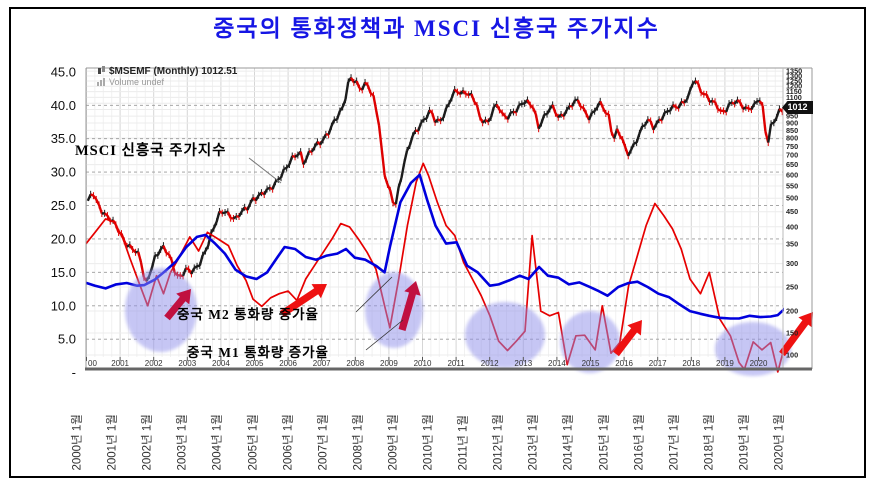 The height and width of the screenshot is (484, 873). What do you see at coordinates (792, 130) in the screenshot?
I see `svg-text: 850` at bounding box center [792, 130].